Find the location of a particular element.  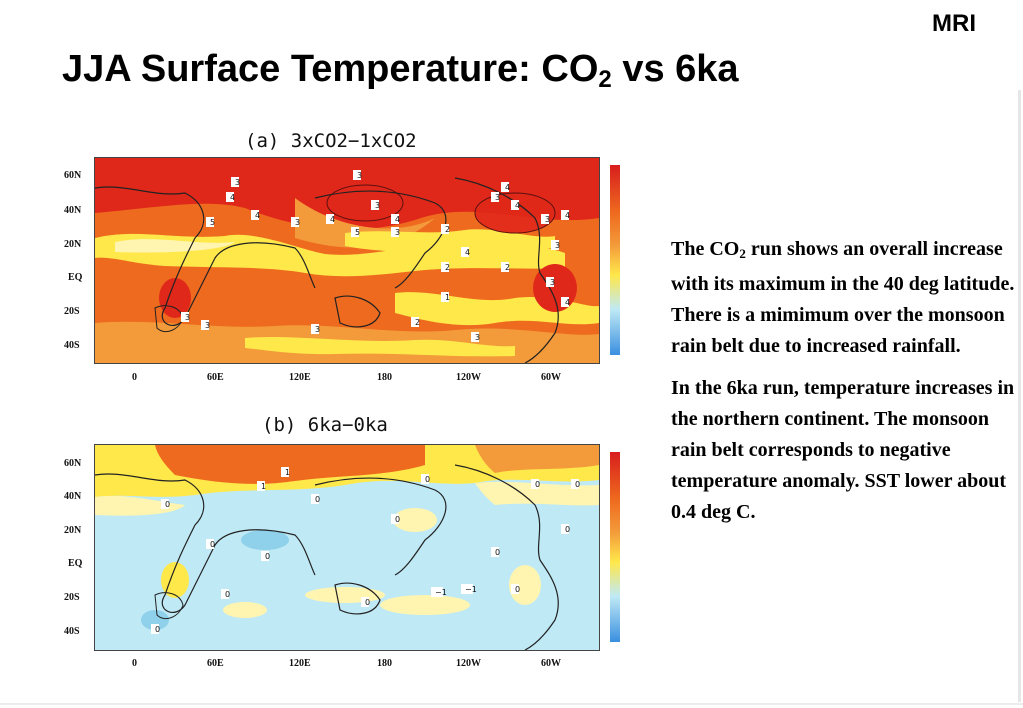

panel-a-lon-label: 120E is located at coordinates (300, 377).